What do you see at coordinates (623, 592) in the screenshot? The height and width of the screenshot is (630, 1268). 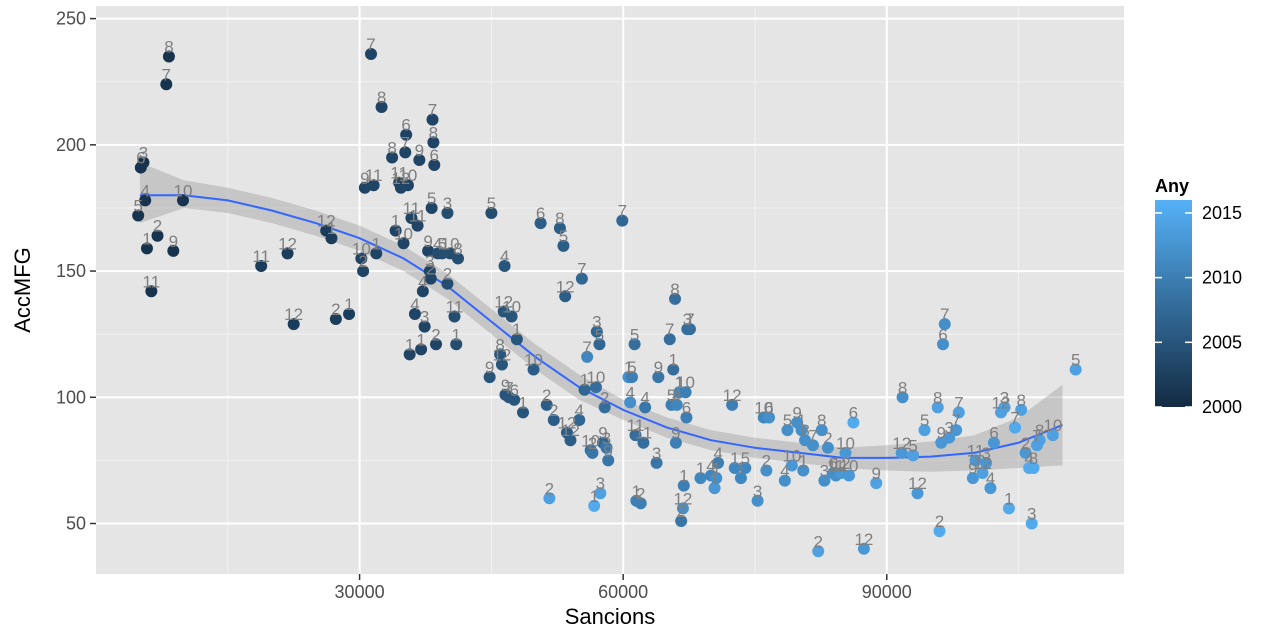 I see `x-tick-label: 60000` at bounding box center [623, 592].